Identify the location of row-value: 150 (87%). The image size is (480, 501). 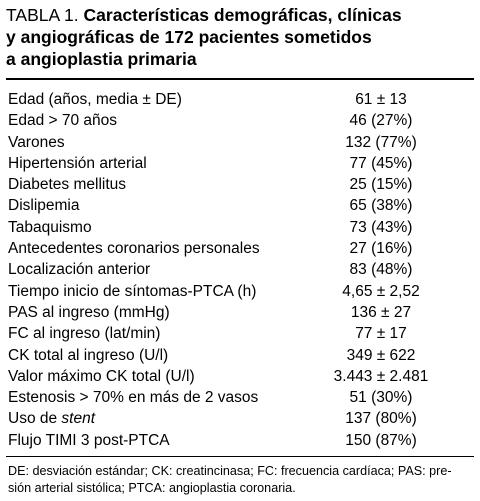
(381, 440).